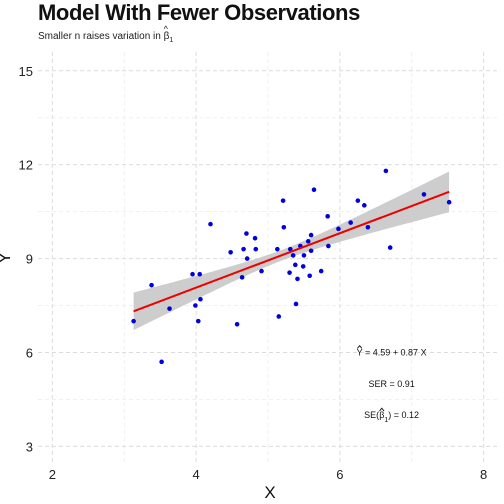 The height and width of the screenshot is (504, 504). What do you see at coordinates (52, 474) in the screenshot?
I see `x-tick-label: 2` at bounding box center [52, 474].